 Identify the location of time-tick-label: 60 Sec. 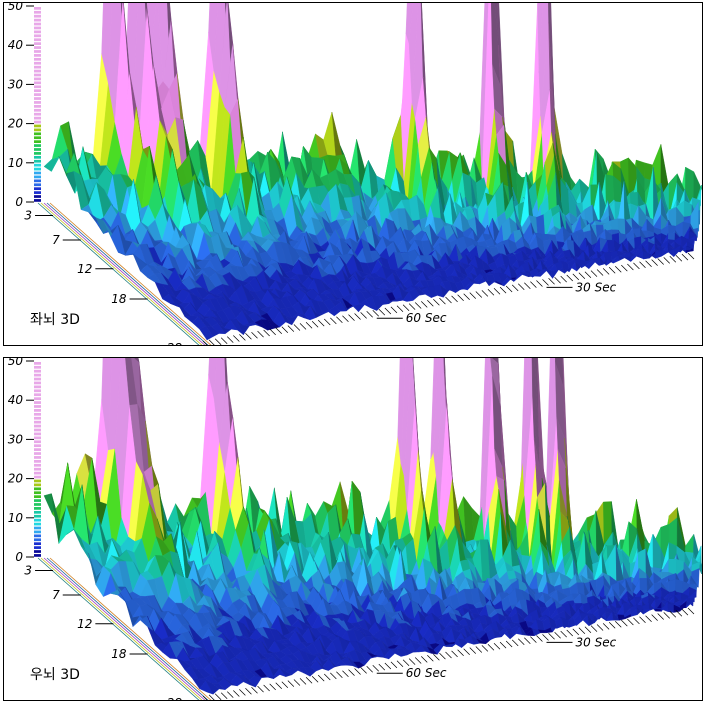
(426, 318).